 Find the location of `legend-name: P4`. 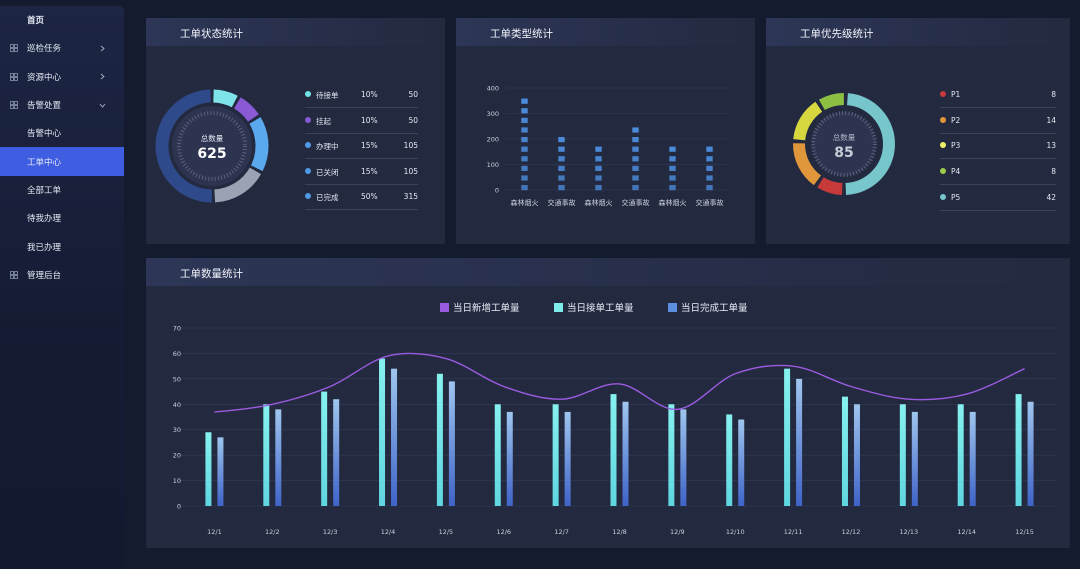

legend-name: P4 is located at coordinates (956, 172).